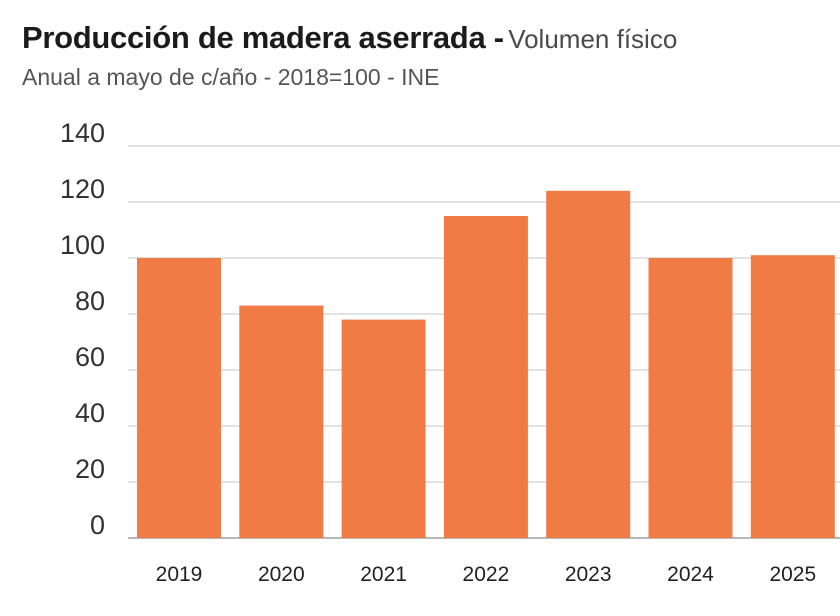 The image size is (840, 616). I want to click on bar-2025, so click(792, 396).